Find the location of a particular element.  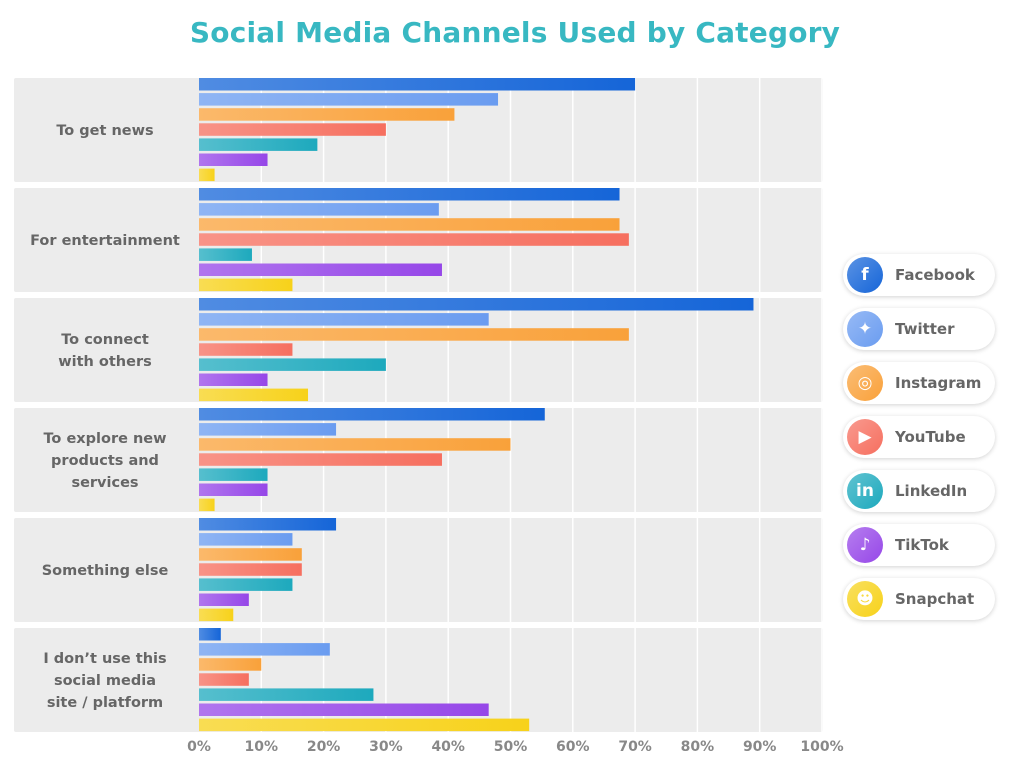

legend-item-instagram: ◎ Instagram is located at coordinates (919, 383).